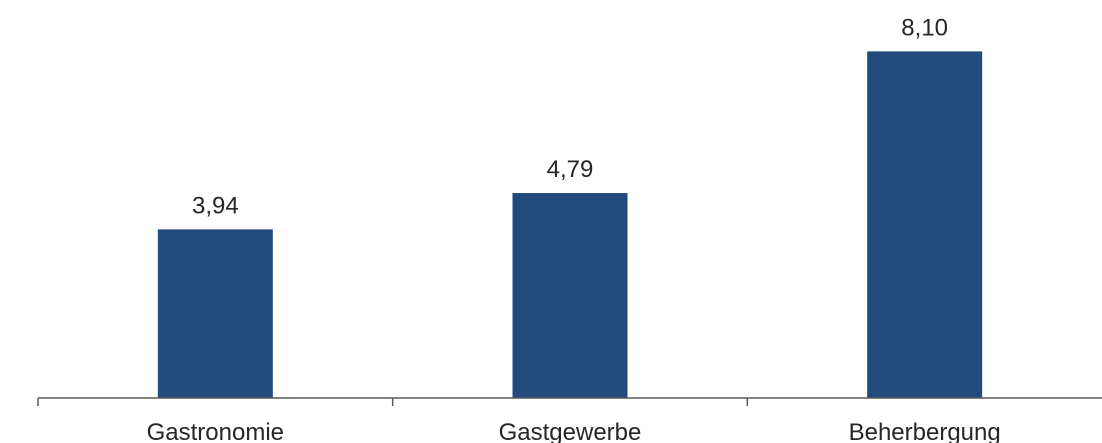  What do you see at coordinates (393, 402) in the screenshot?
I see `x-axis-ticks` at bounding box center [393, 402].